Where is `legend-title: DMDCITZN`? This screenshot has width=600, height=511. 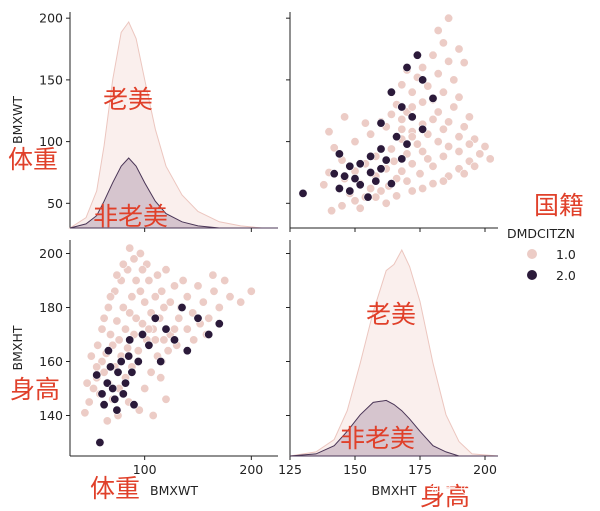
legend-title: DMDCITZN is located at coordinates (541, 233).